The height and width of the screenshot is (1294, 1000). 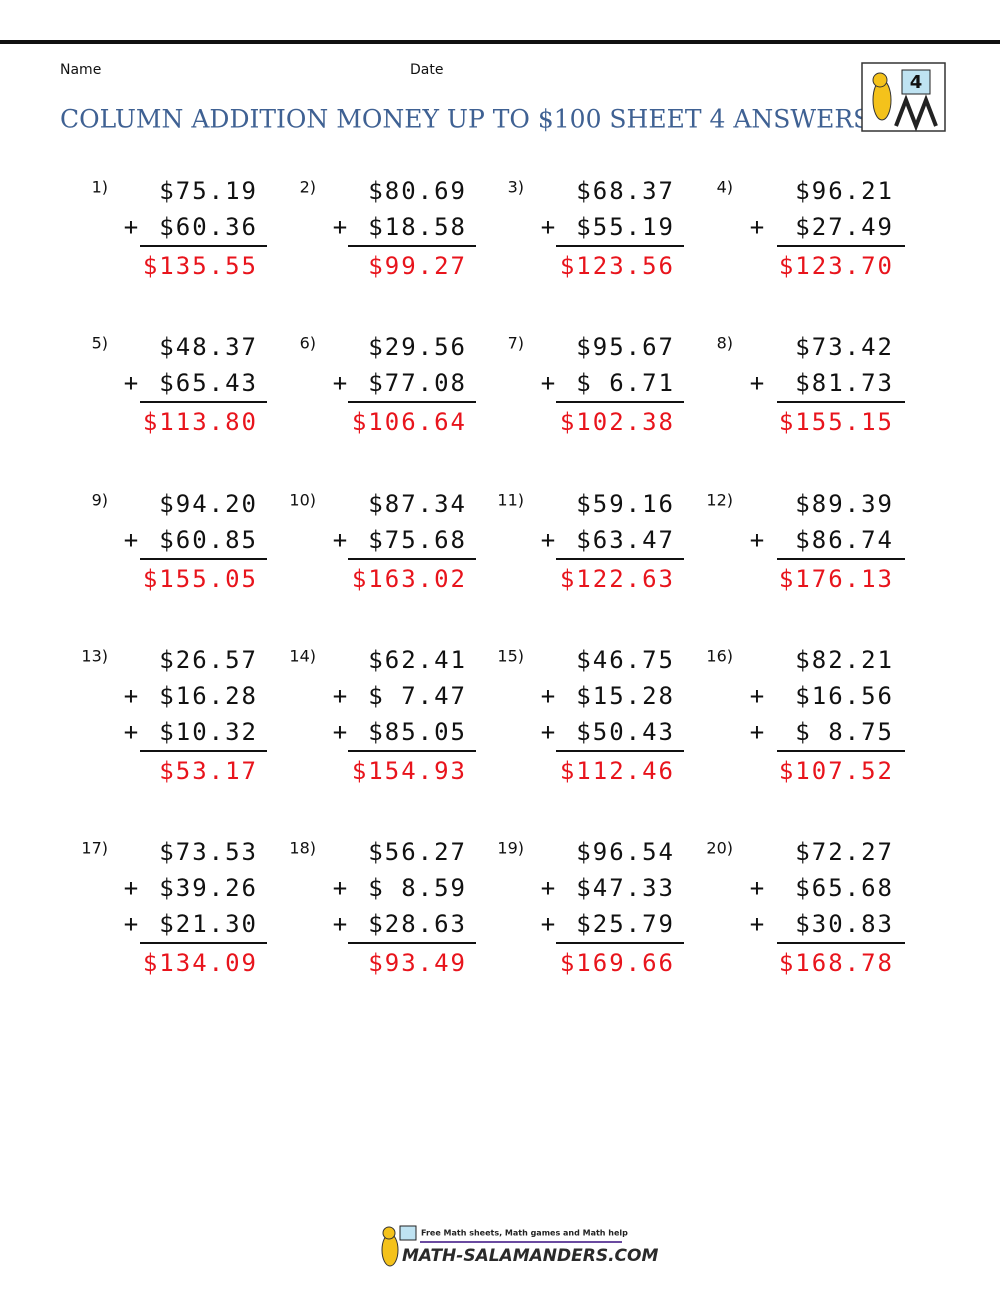 I want to click on addend: $46.75, so click(x=625, y=660).